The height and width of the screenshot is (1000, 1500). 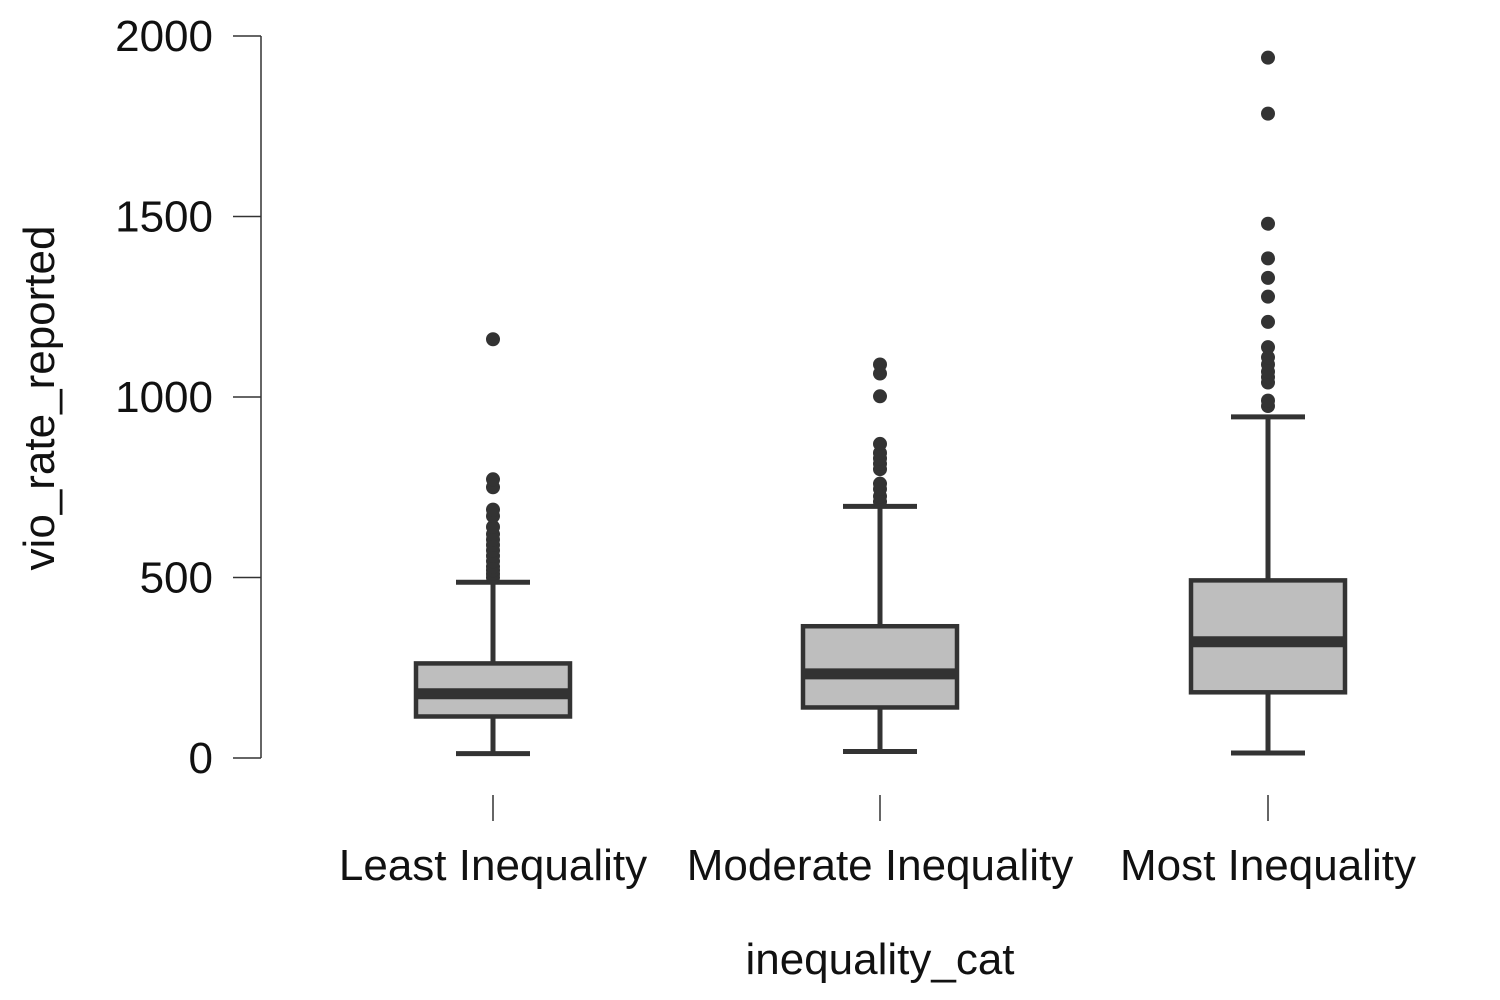 I want to click on x-tick-label-3: Most Inequality, so click(x=1268, y=865).